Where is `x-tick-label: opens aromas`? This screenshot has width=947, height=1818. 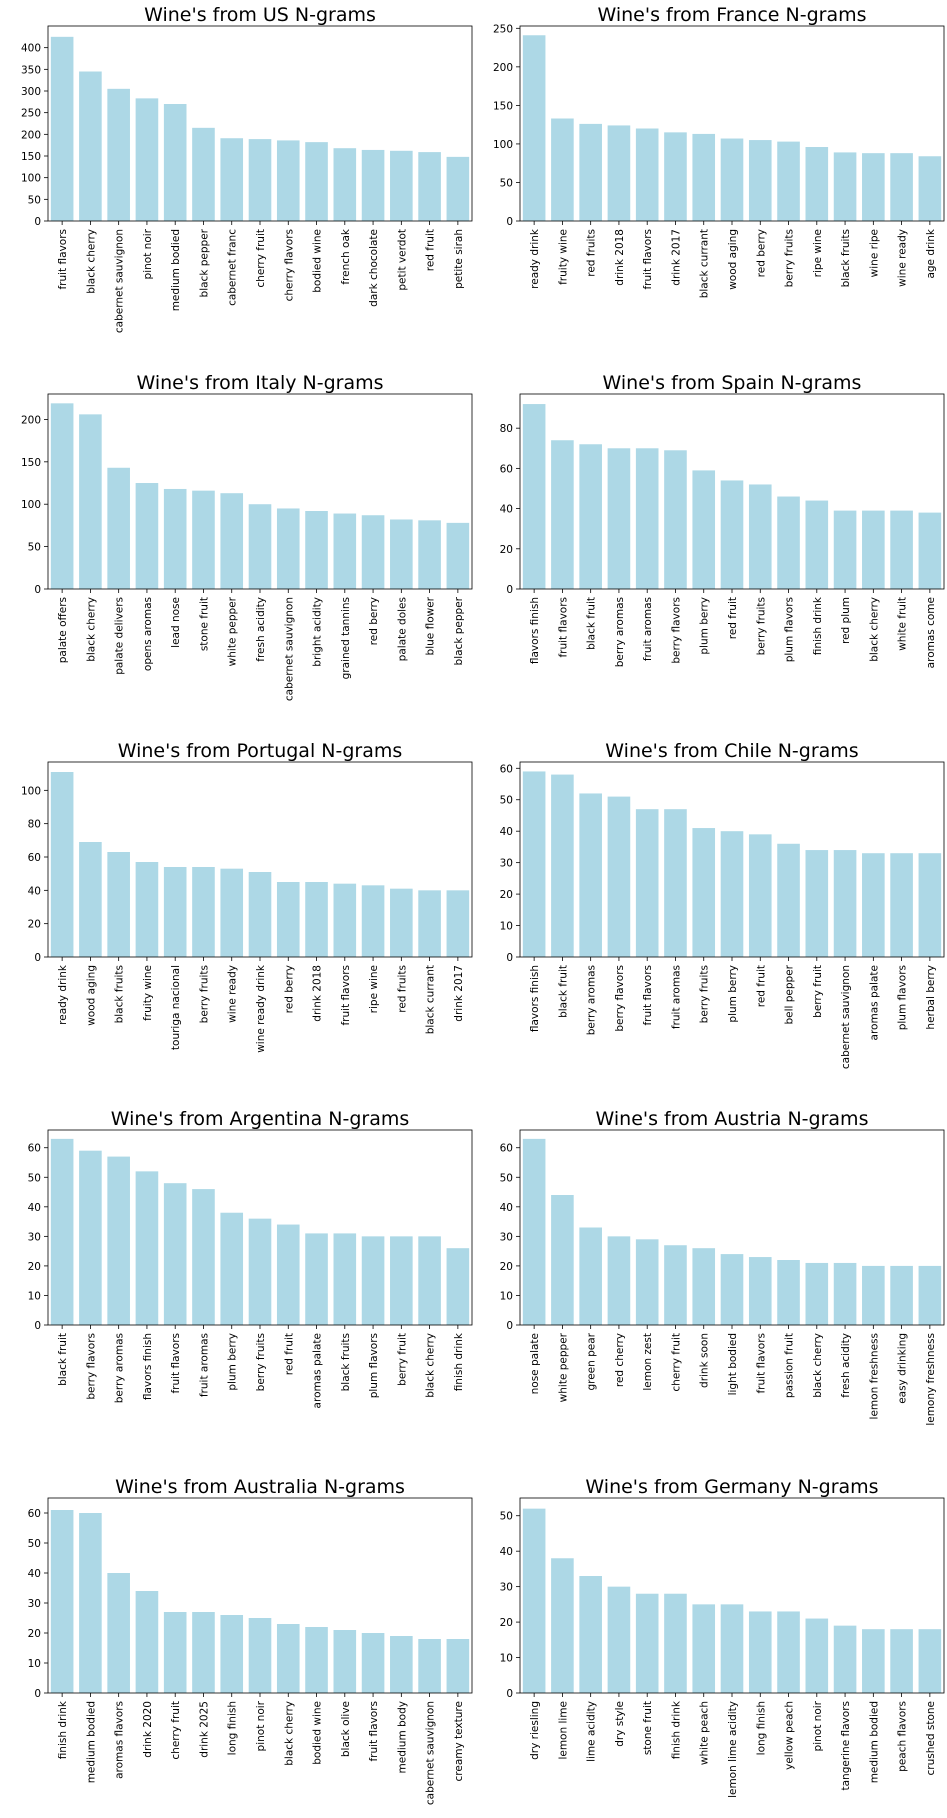 x-tick-label: opens aromas is located at coordinates (148, 634).